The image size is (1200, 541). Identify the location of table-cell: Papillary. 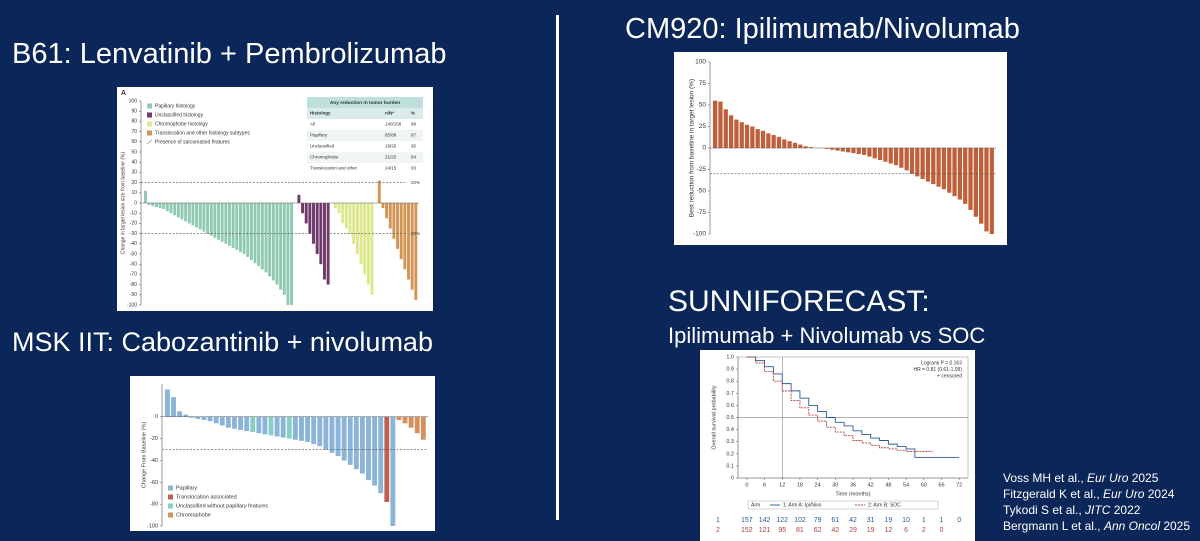
(319, 135).